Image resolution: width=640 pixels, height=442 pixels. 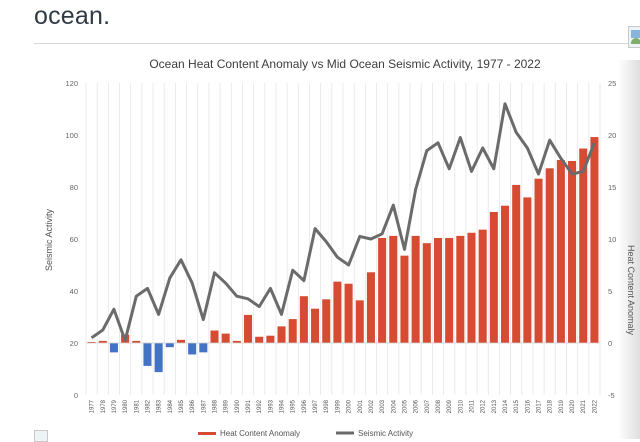 What do you see at coordinates (76, 395) in the screenshot?
I see `left-tick-label: 0` at bounding box center [76, 395].